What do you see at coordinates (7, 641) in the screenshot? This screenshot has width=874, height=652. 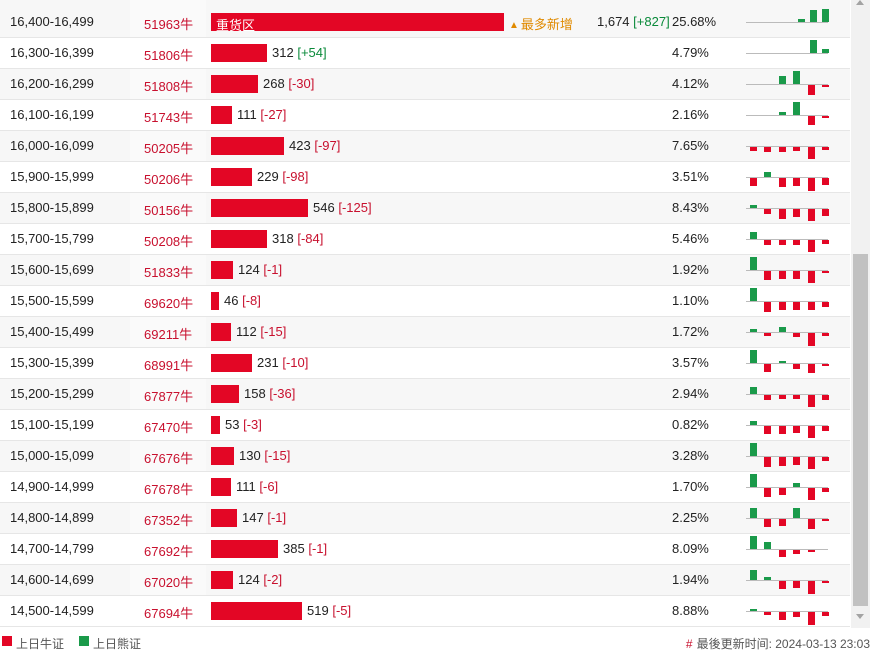 I see `bull-legend-swatch` at bounding box center [7, 641].